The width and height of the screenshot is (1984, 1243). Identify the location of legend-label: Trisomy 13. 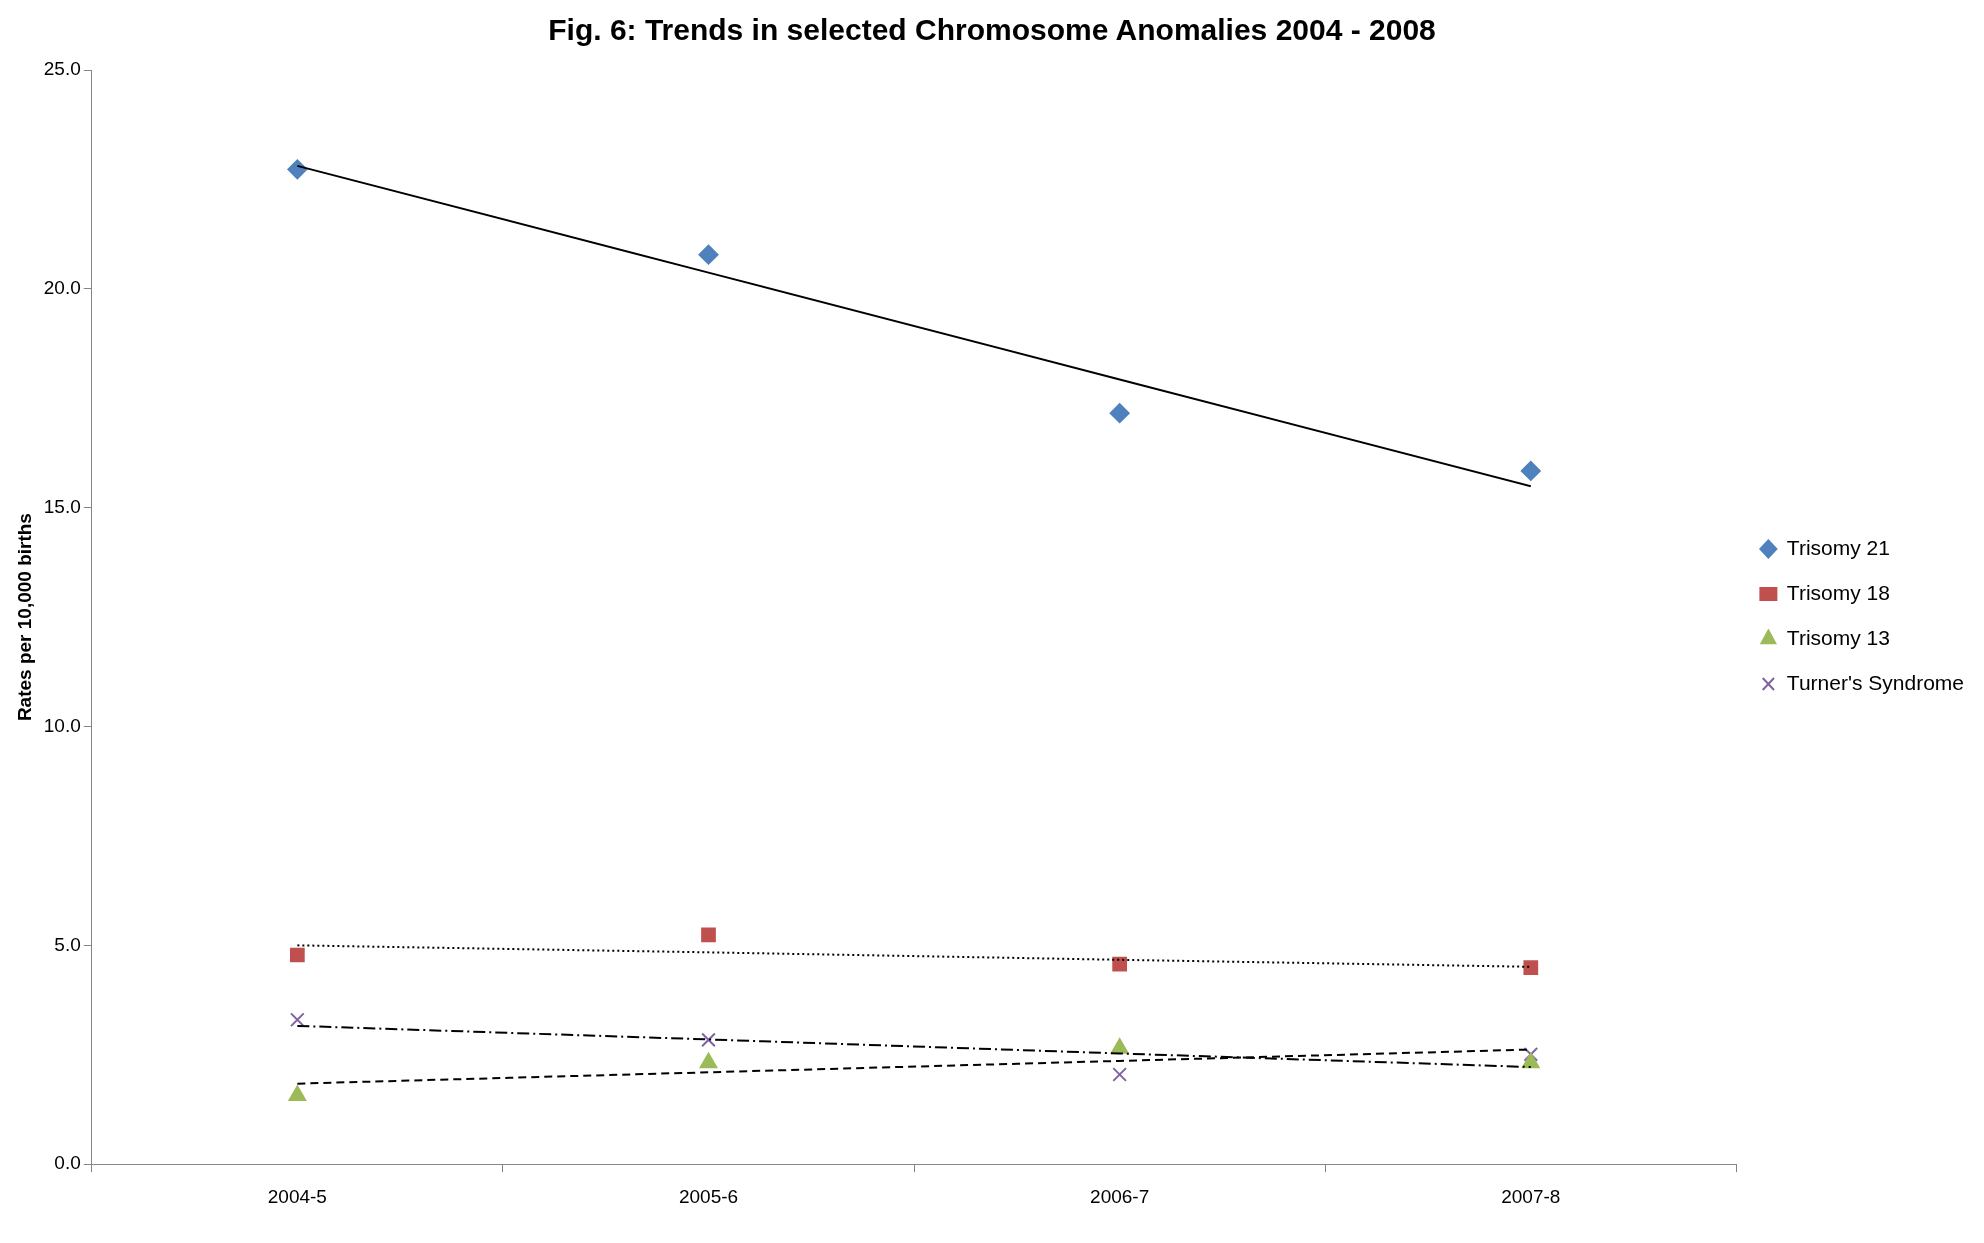
(1838, 637).